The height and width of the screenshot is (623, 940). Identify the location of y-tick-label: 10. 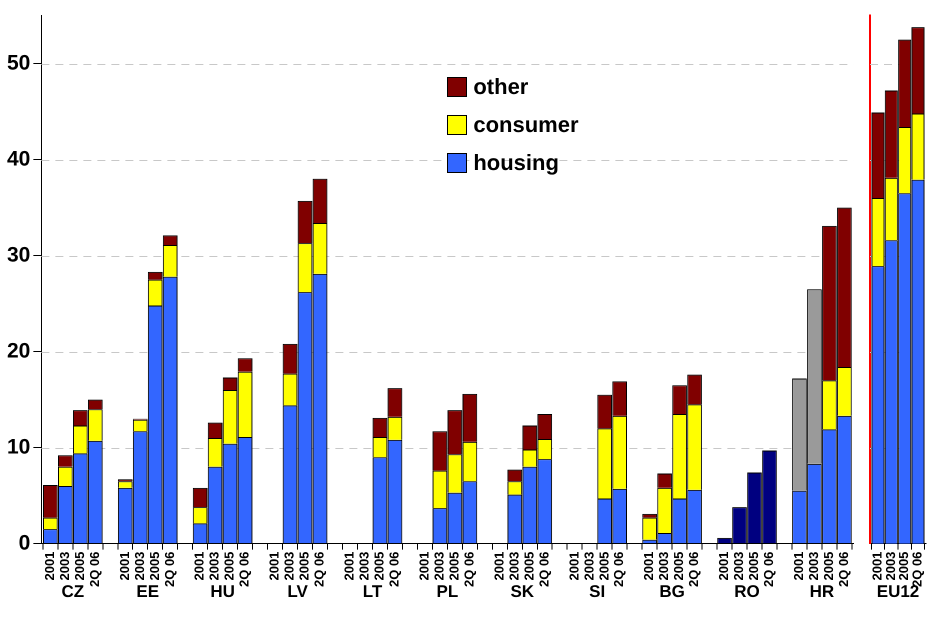
(18, 446).